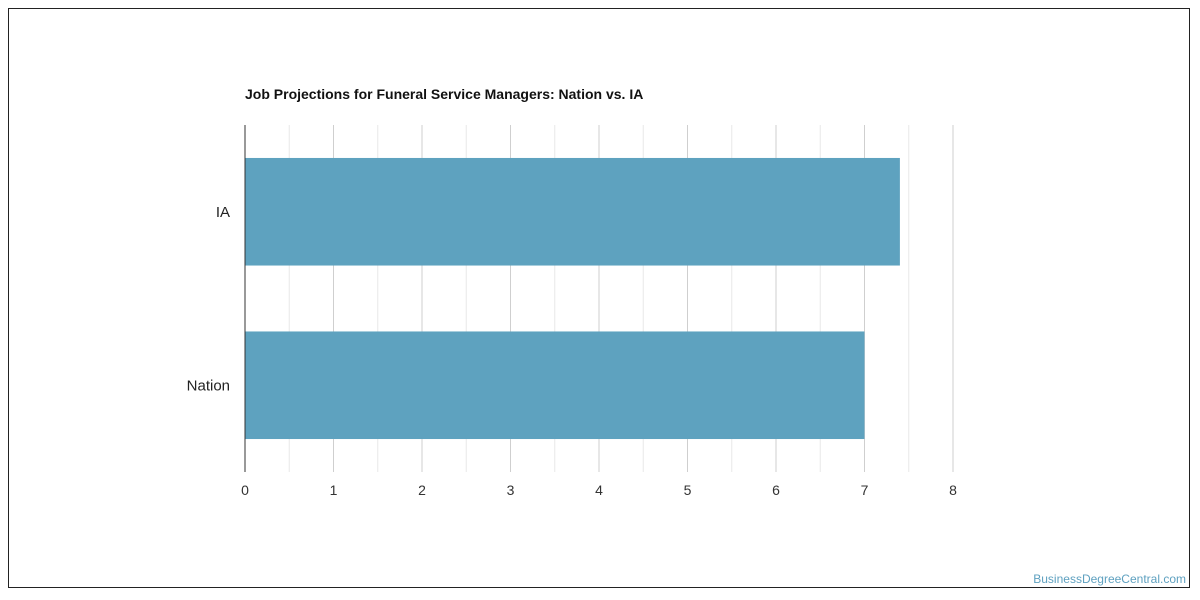  What do you see at coordinates (422, 490) in the screenshot?
I see `x-tick-label: 2` at bounding box center [422, 490].